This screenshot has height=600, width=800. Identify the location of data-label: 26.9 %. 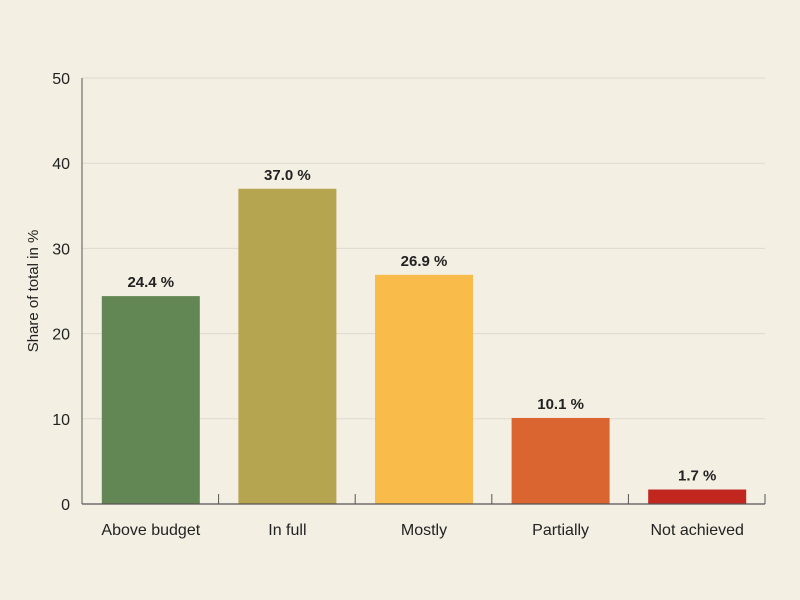
(424, 261).